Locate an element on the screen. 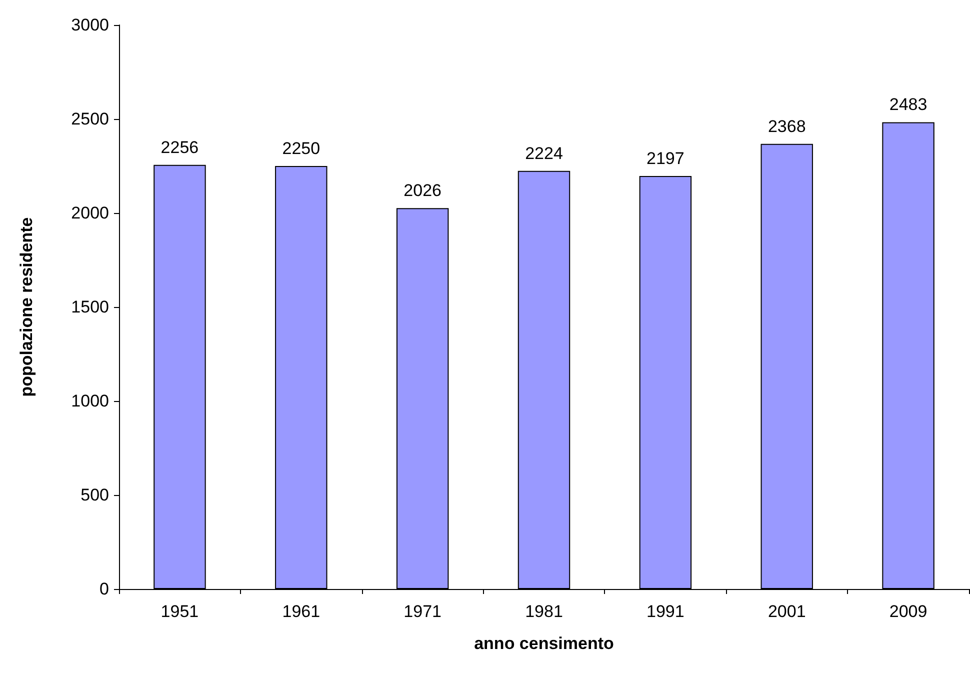  x-tick-label: 1951 is located at coordinates (179, 611).